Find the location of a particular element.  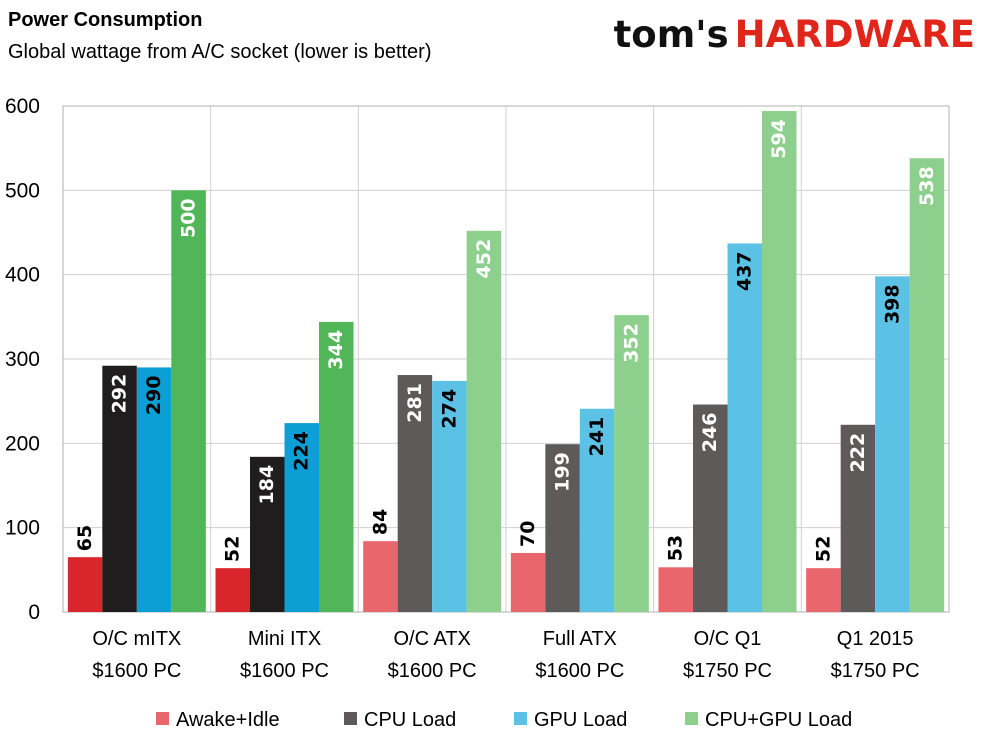

brand-logo: tom's HARDWARE is located at coordinates (794, 34).